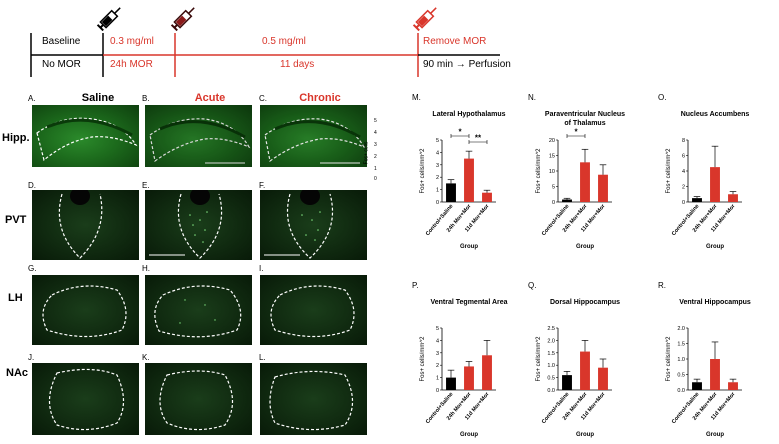 The image size is (779, 444). What do you see at coordinates (532, 285) in the screenshot?
I see `chart-panel-letter: Q.` at bounding box center [532, 285].